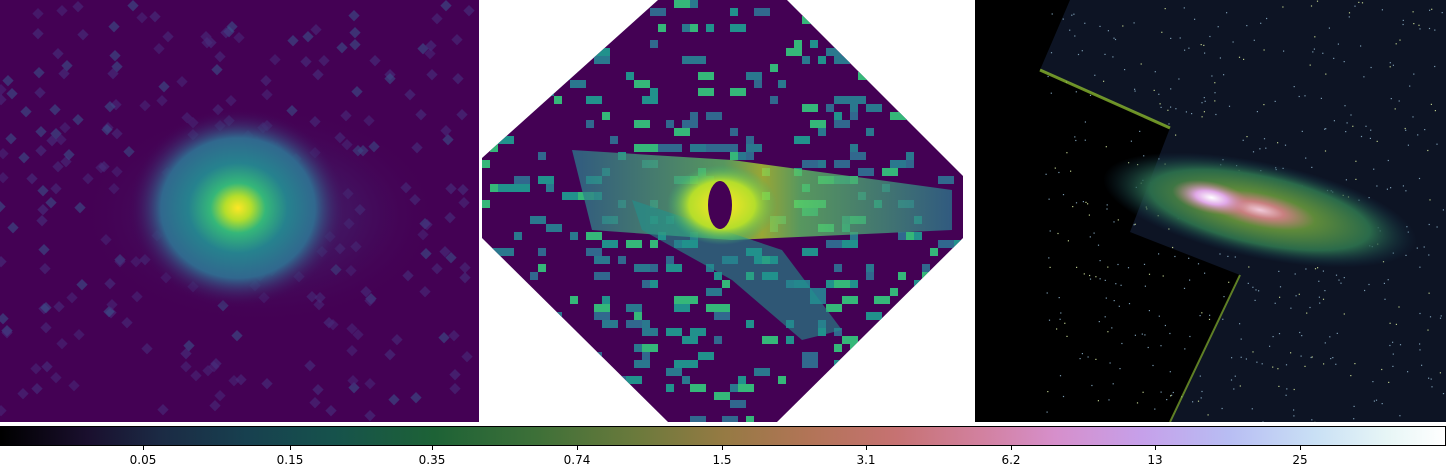 Image resolution: width=1446 pixels, height=470 pixels. Describe the element at coordinates (723, 436) in the screenshot. I see `colorbar-gradient` at that location.